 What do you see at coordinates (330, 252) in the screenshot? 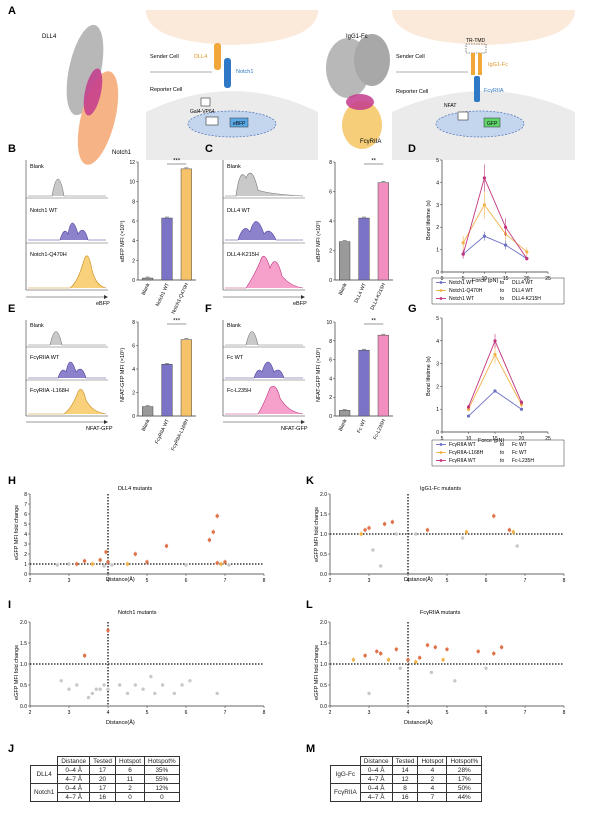
I see `bar-C-ytick-label: 2` at bounding box center [330, 252].